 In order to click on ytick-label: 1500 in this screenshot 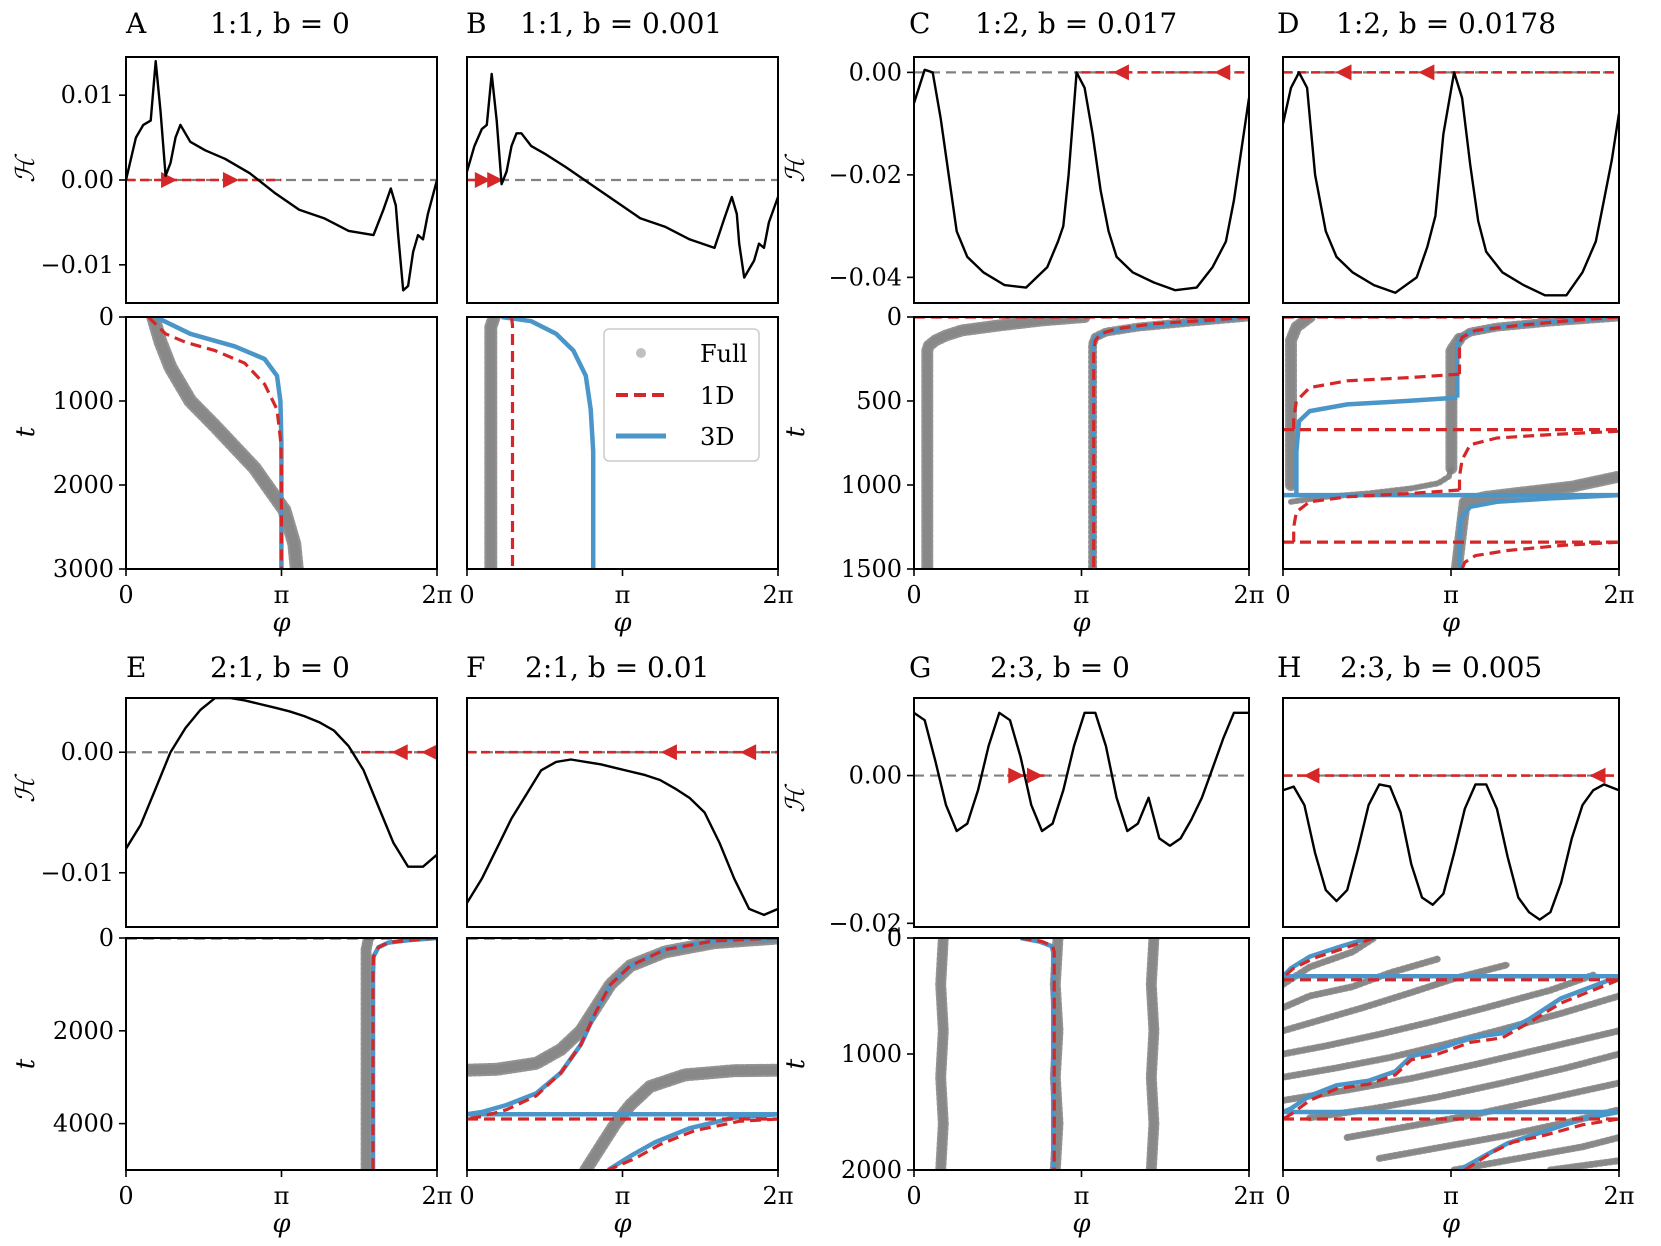, I will do `click(871, 569)`.